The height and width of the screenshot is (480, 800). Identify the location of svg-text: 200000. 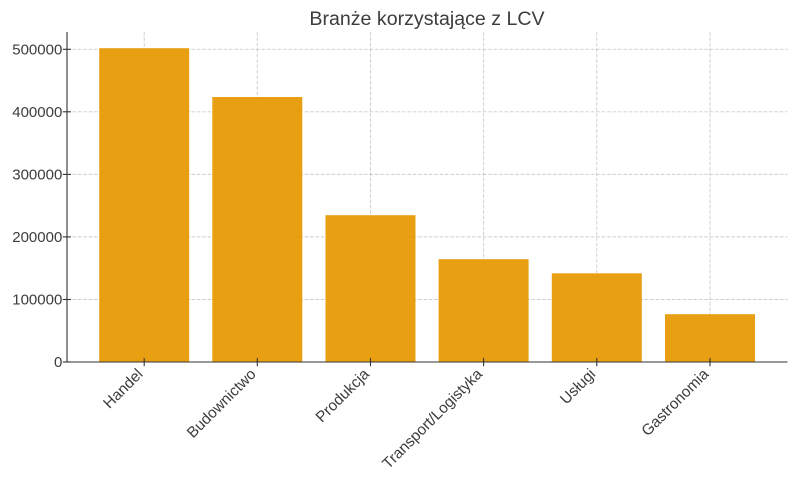
(37, 237).